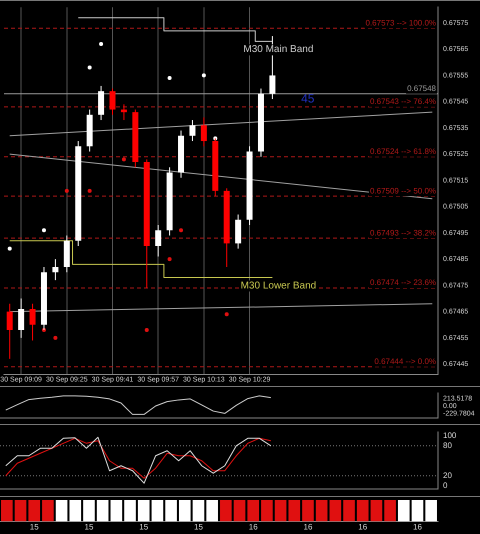 Image resolution: width=480 pixels, height=534 pixels. I want to click on y-tick-label: 20, so click(447, 475).